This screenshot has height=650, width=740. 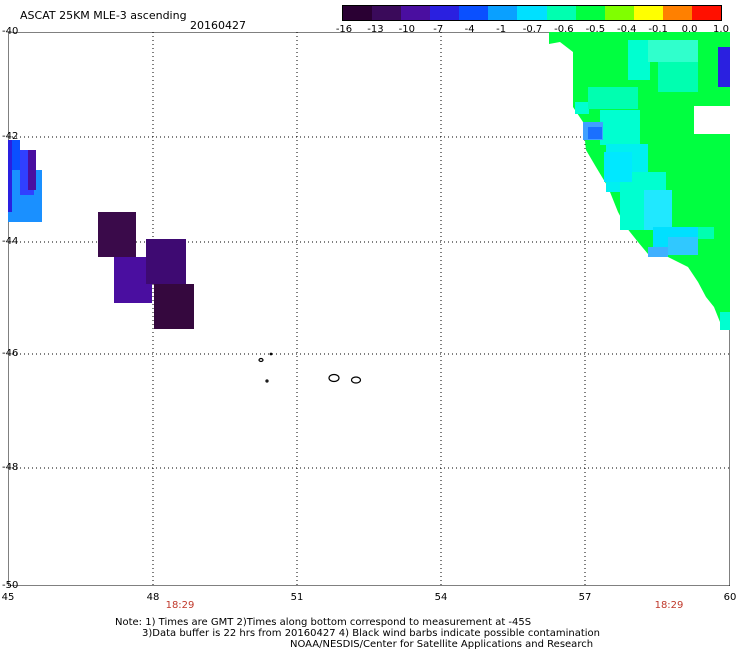 I want to click on lat-label: -44, so click(x=10, y=241).